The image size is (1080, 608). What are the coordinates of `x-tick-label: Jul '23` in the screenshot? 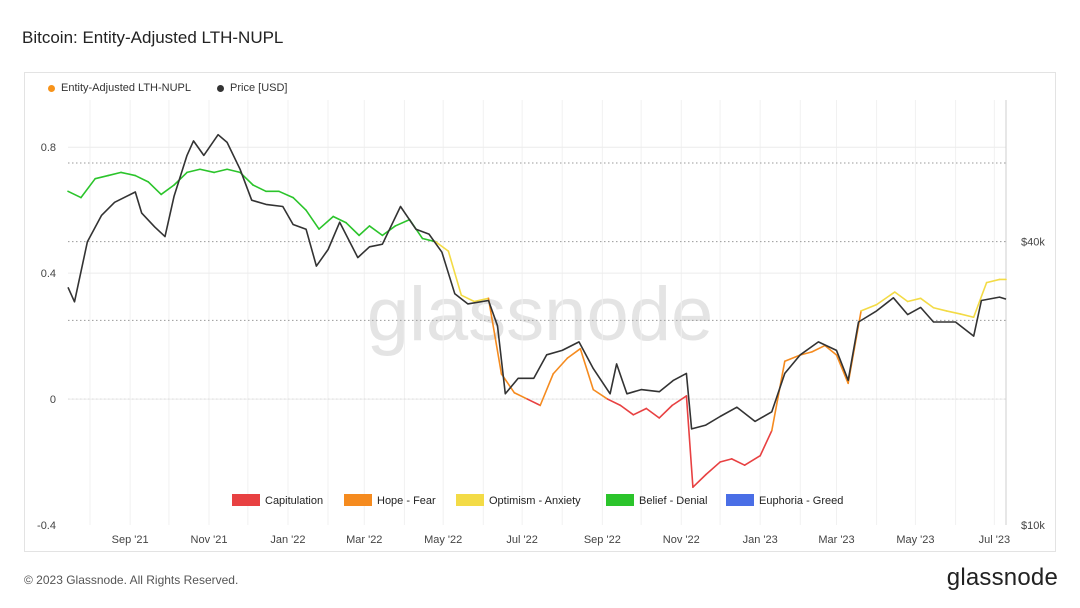 It's located at (994, 540).